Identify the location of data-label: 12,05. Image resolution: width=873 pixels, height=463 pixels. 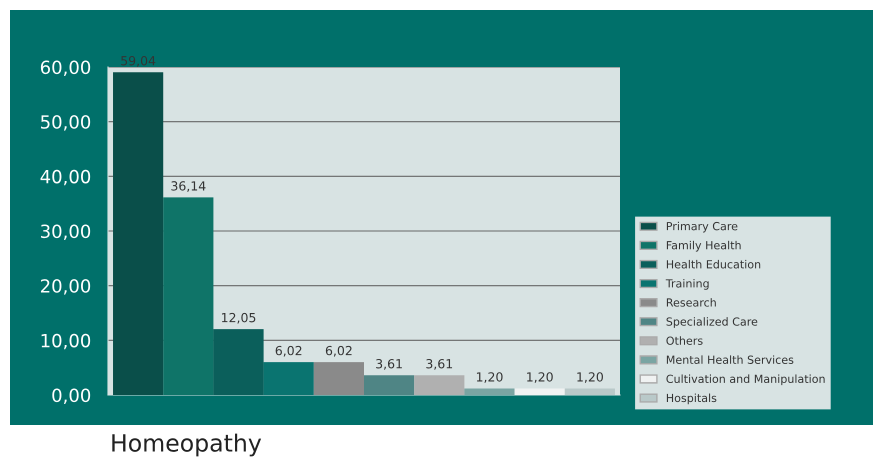
(239, 318).